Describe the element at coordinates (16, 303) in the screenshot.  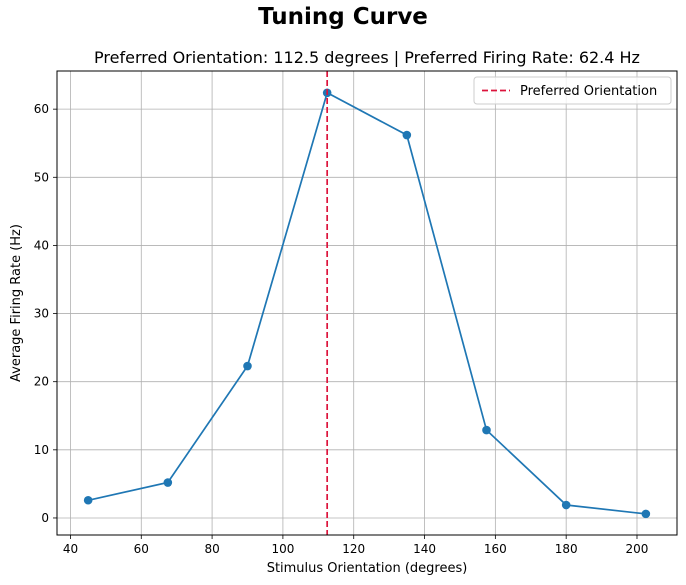
I see `y-axis-label: Average Firing Rate (Hz)` at that location.